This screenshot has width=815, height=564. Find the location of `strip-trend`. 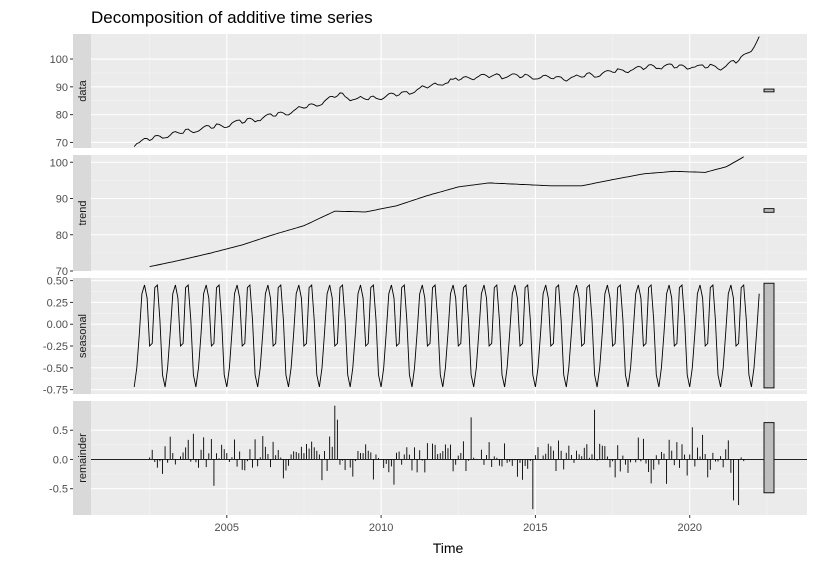

strip-trend is located at coordinates (82, 213).